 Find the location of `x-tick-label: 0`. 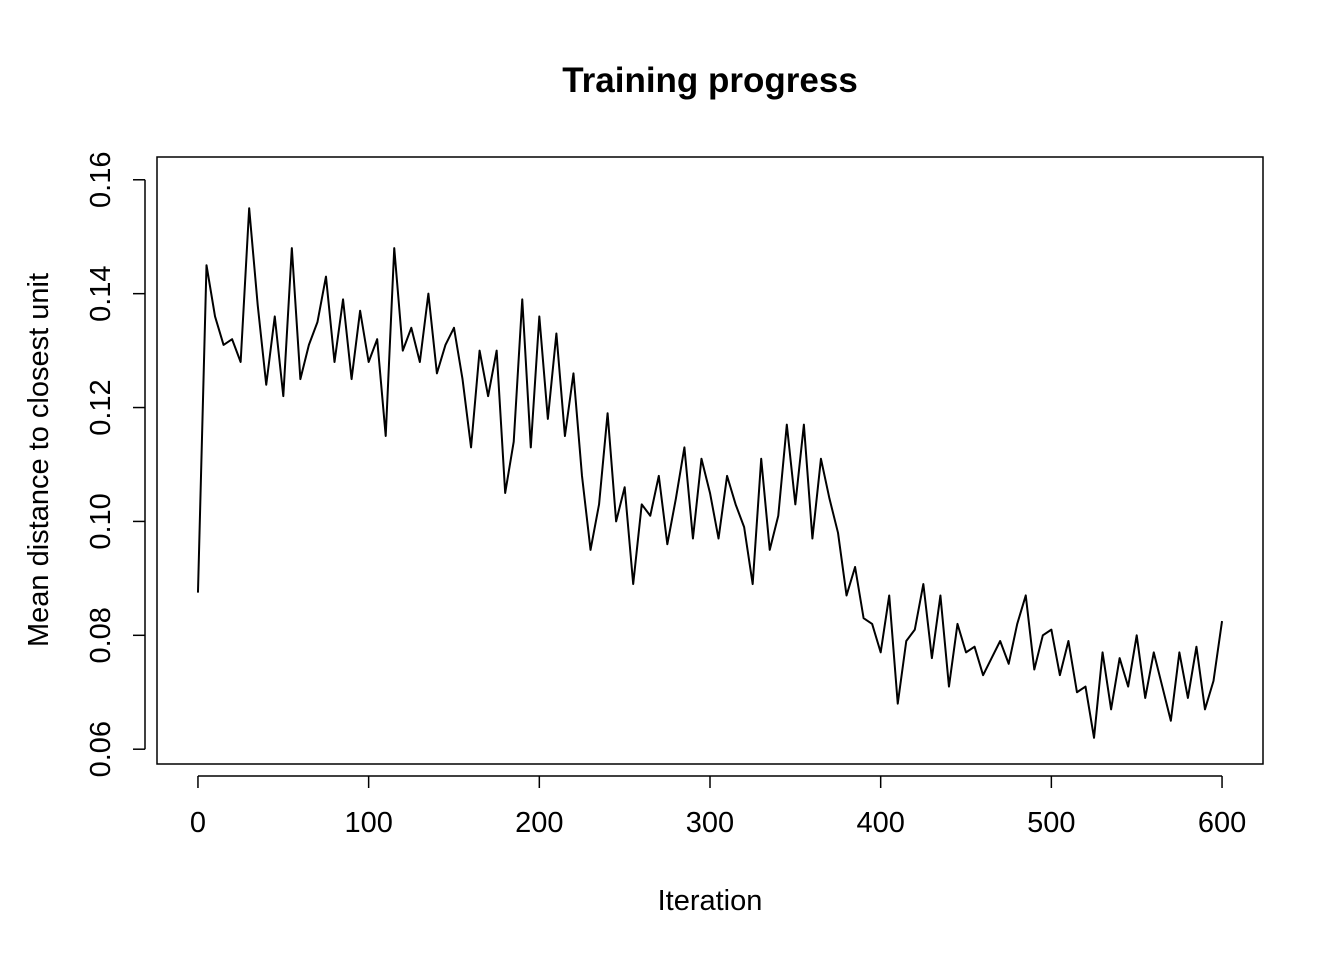

x-tick-label: 0 is located at coordinates (198, 823).